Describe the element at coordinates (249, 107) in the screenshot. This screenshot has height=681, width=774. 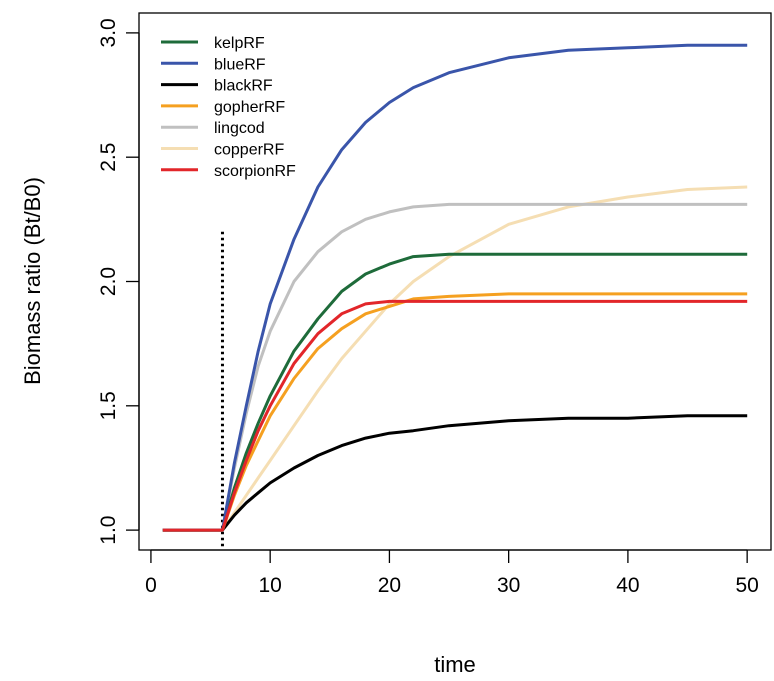
I see `legend-label-gopherRF: gopherRF` at that location.